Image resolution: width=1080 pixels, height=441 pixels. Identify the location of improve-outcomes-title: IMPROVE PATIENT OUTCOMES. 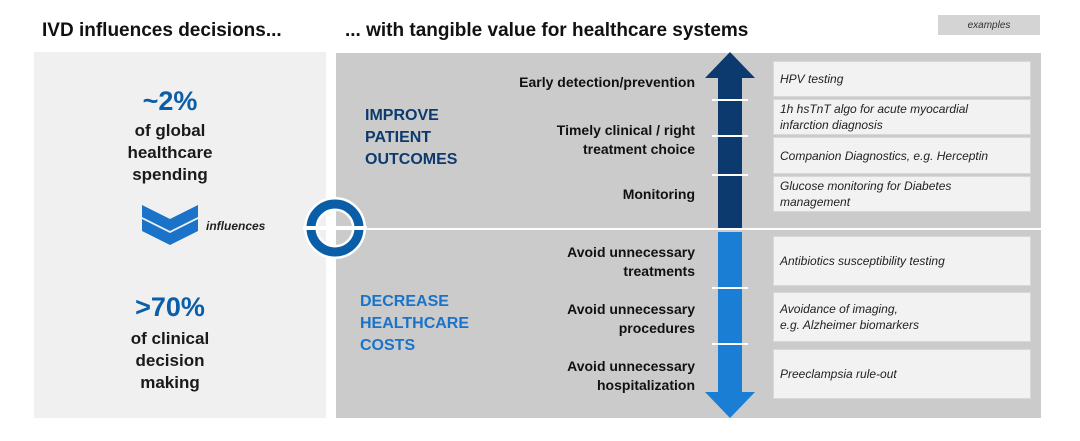
(411, 137).